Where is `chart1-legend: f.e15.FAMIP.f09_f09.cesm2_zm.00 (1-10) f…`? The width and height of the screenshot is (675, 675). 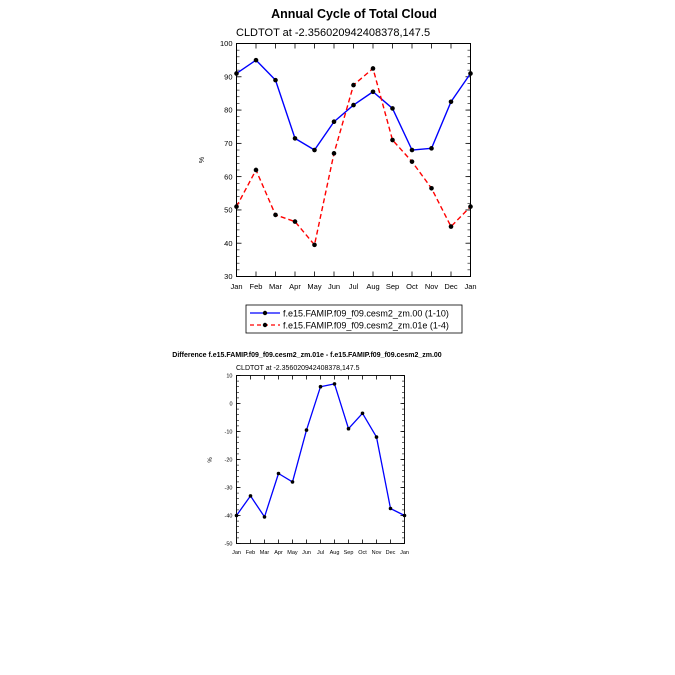
chart1-legend: f.e15.FAMIP.f09_f09.cesm2_zm.00 (1-10) f… is located at coordinates (354, 319).